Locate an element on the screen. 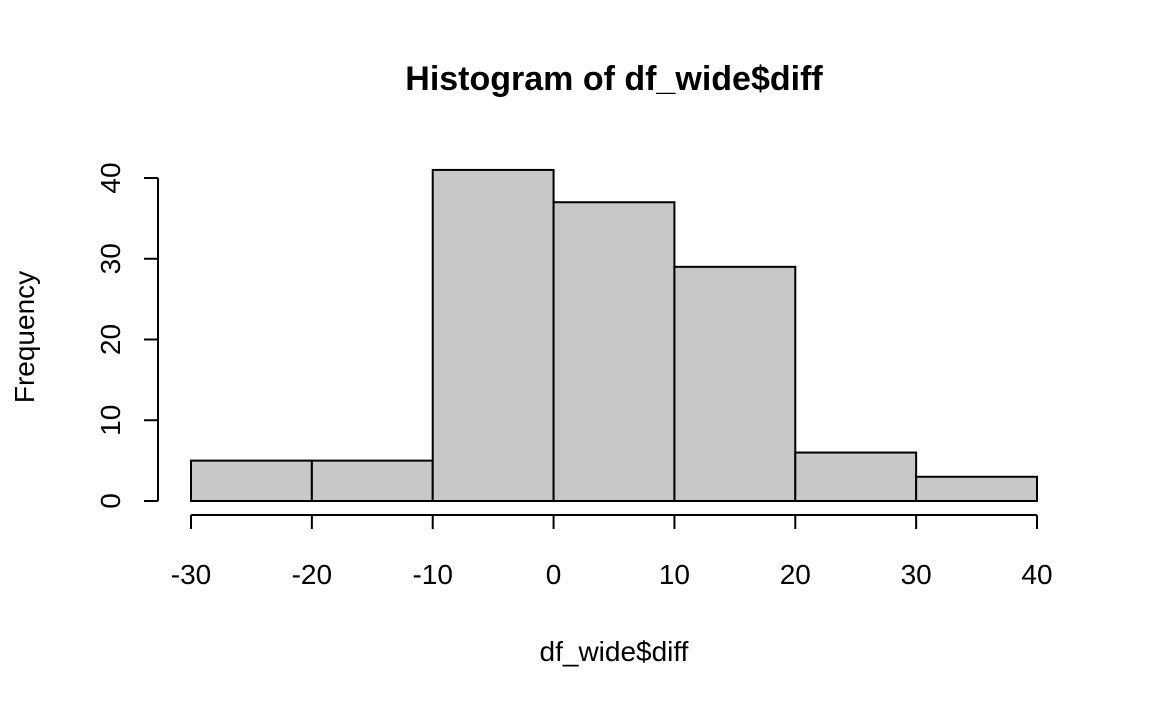  x-tick-label-6: 30 is located at coordinates (916, 574).